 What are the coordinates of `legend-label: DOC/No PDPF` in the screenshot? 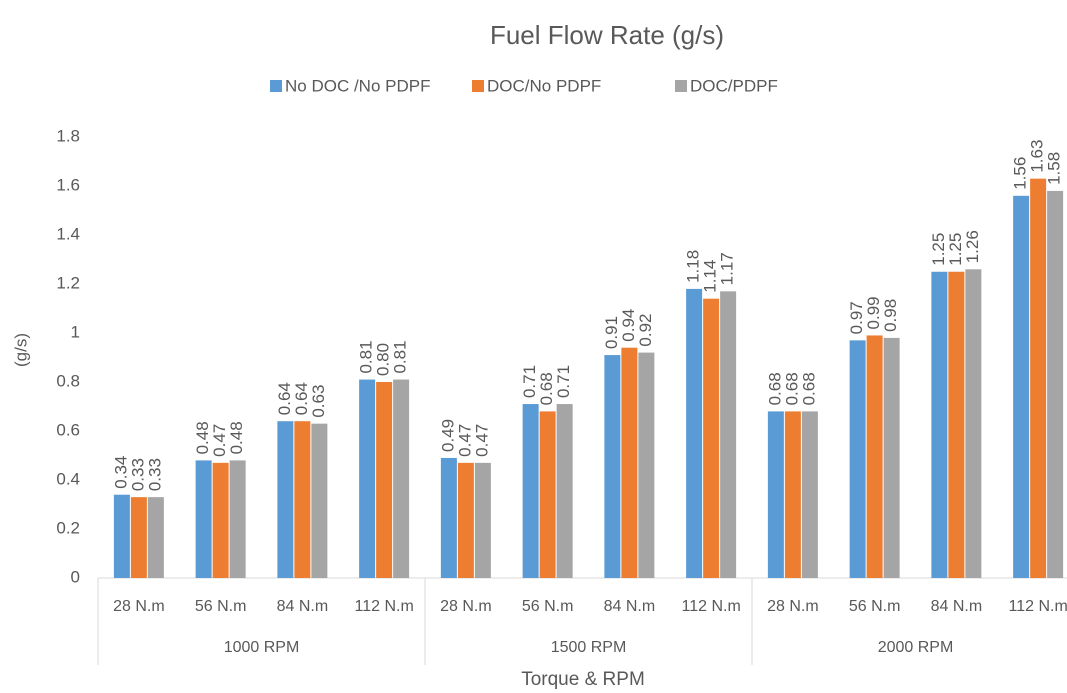 It's located at (544, 85).